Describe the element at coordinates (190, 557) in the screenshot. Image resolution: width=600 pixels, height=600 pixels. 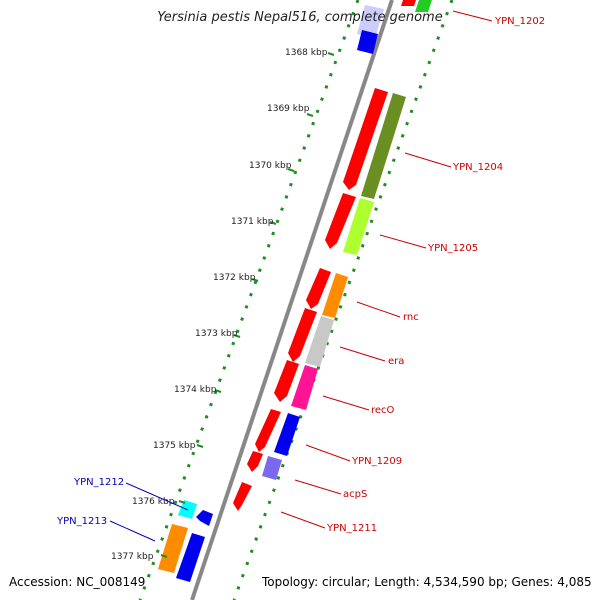
I see `gene-arrow-ypn1213-blue` at that location.